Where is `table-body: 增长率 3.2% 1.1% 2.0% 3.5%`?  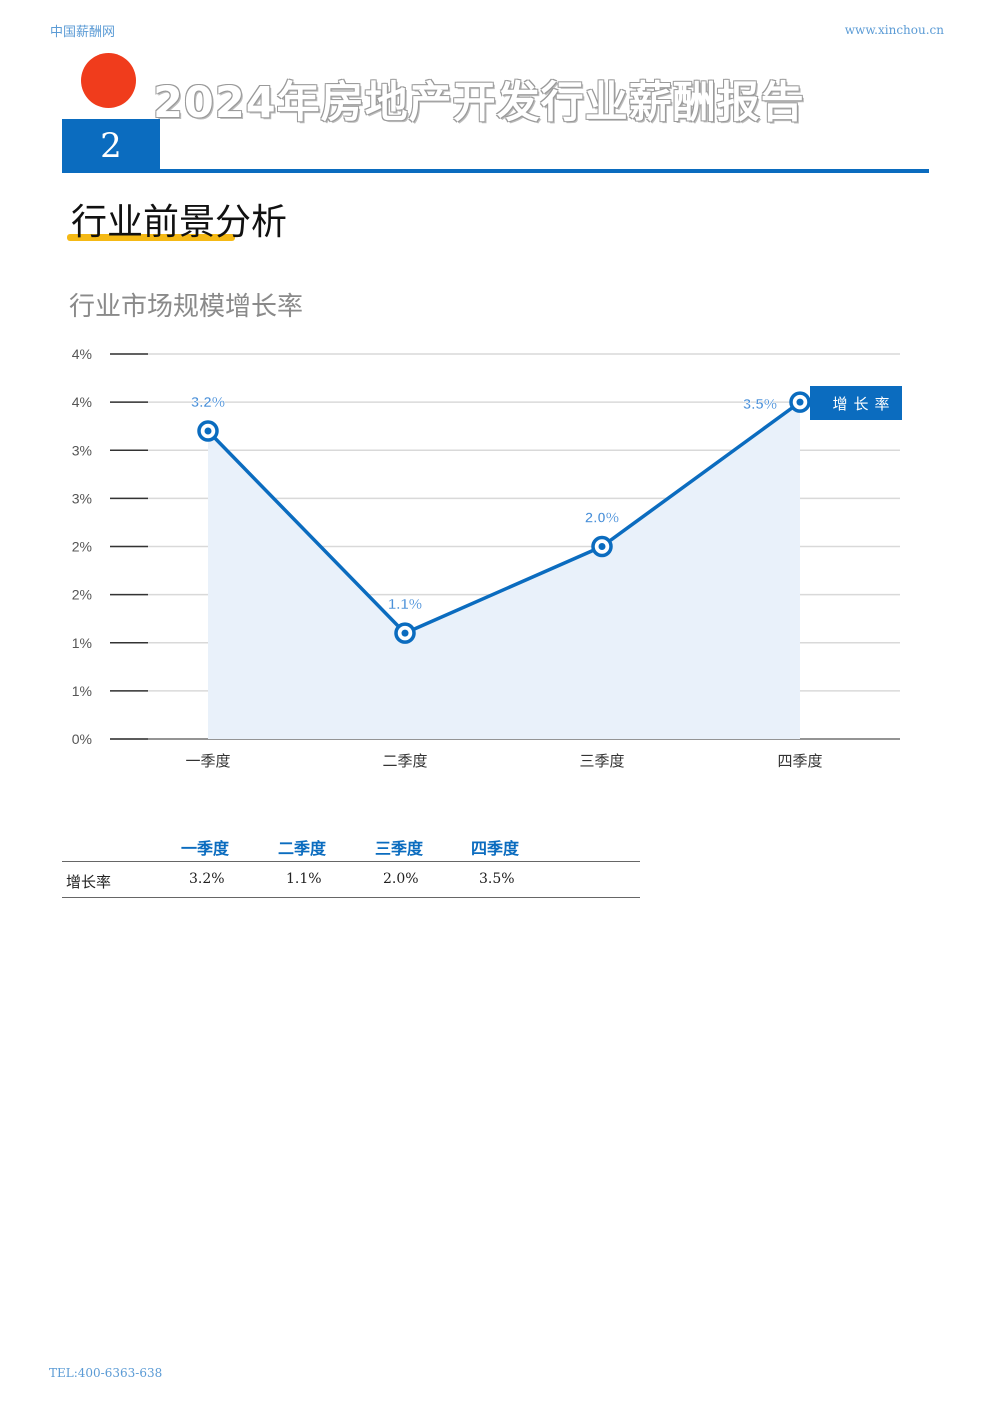 table-body: 增长率 3.2% 1.1% 2.0% 3.5% is located at coordinates (351, 880).